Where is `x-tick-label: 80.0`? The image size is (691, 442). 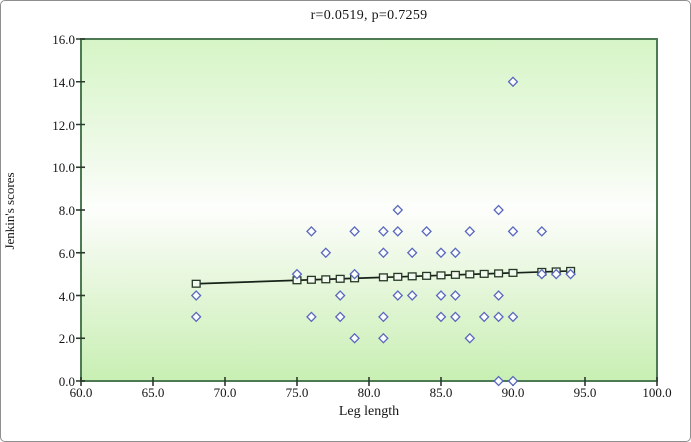
x-tick-label: 80.0 is located at coordinates (369, 392).